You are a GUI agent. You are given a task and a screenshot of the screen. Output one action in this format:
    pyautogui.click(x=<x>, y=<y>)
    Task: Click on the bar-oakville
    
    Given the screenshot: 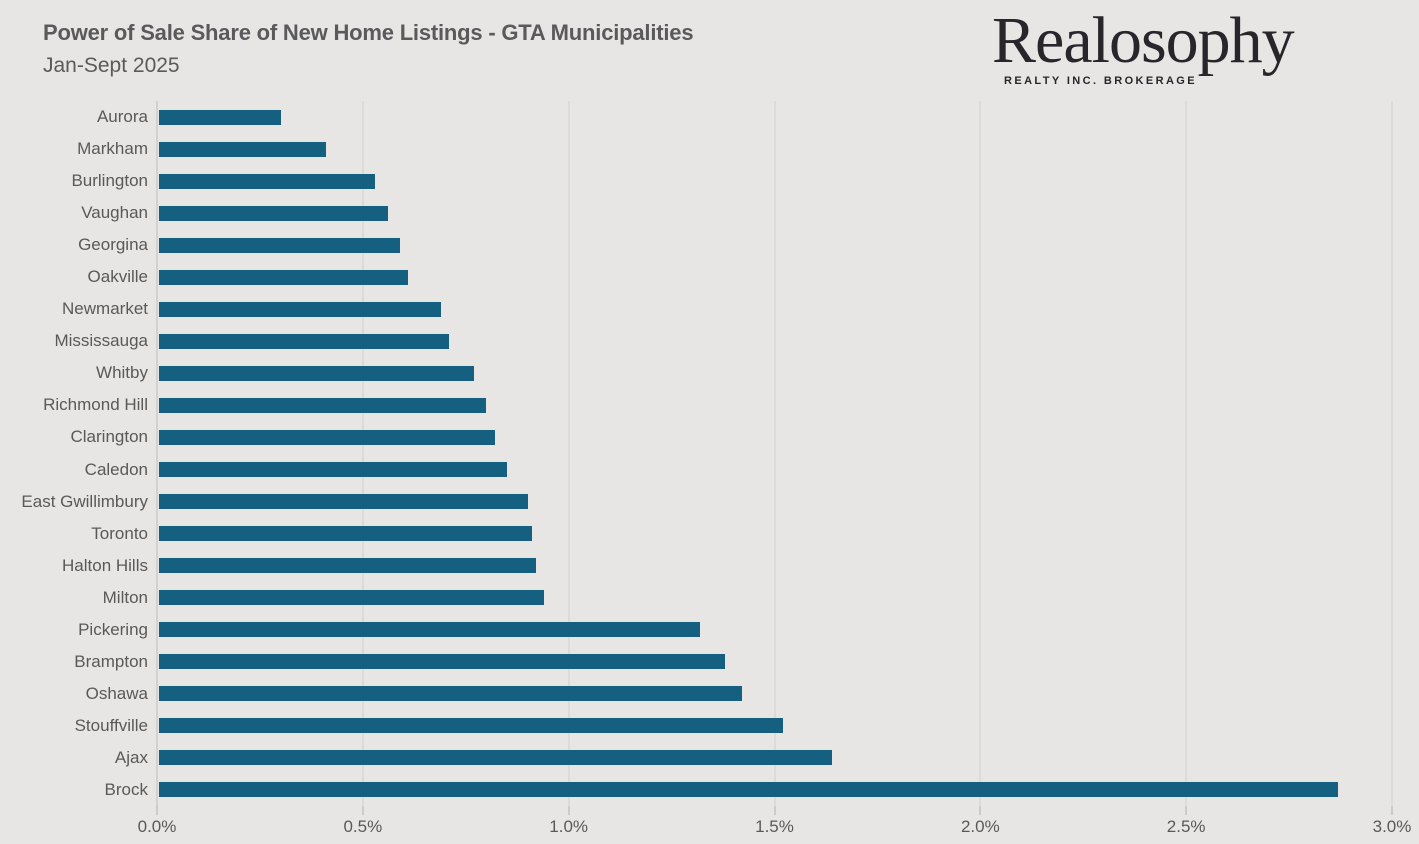 What is the action you would take?
    pyautogui.click(x=284, y=277)
    